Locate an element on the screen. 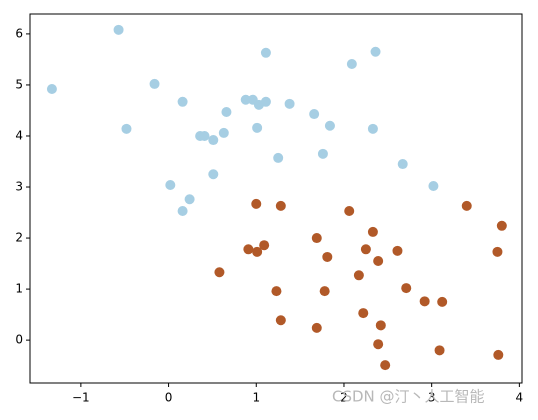 This screenshot has width=538, height=420. y-tick-label: 2 is located at coordinates (19, 238).